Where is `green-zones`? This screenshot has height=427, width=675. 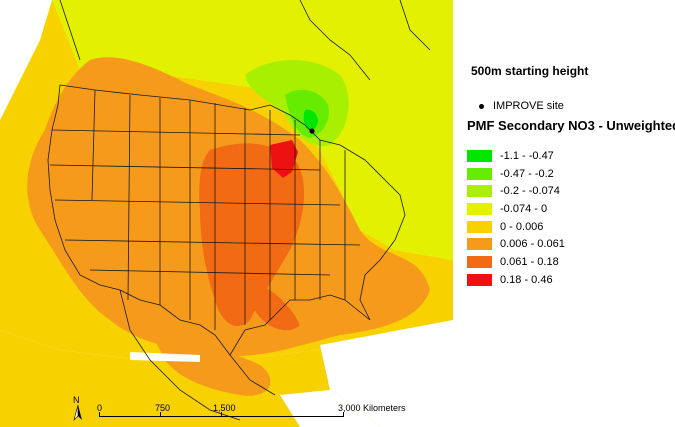 green-zones is located at coordinates (297, 103).